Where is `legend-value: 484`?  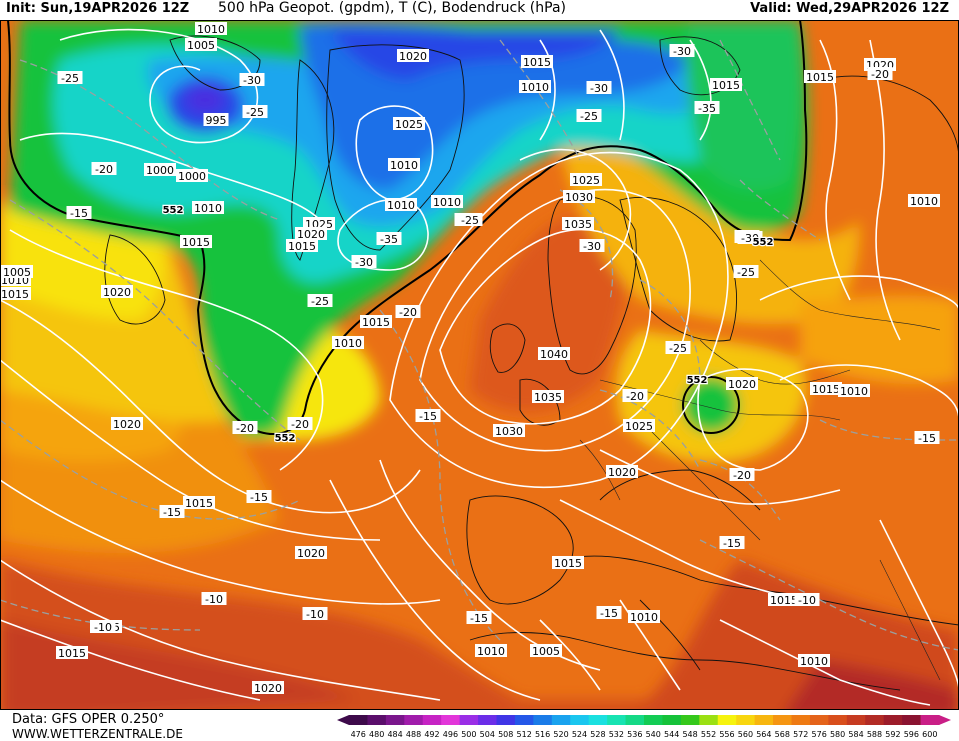 legend-value: 484 is located at coordinates (394, 734).